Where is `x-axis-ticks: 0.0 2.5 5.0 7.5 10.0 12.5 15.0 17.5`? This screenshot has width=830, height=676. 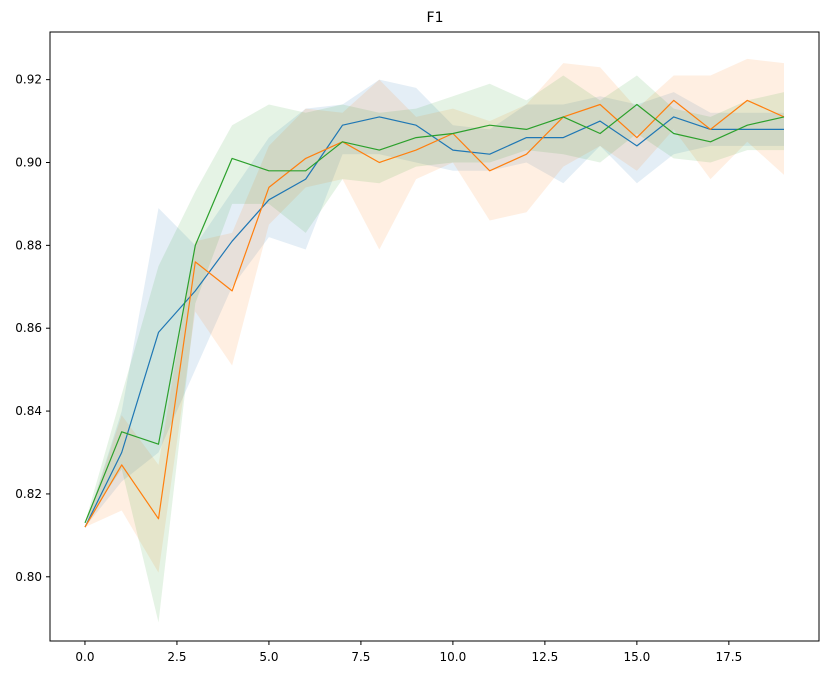
x-axis-ticks: 0.0 2.5 5.0 7.5 10.0 12.5 15.0 17.5 is located at coordinates (408, 652).